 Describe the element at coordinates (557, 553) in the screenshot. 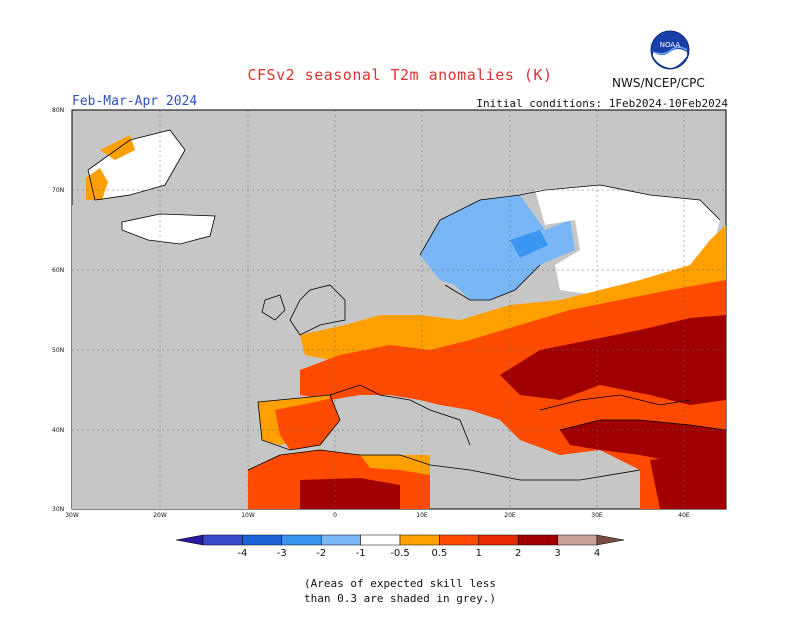

I see `colorbar-label: 3` at that location.